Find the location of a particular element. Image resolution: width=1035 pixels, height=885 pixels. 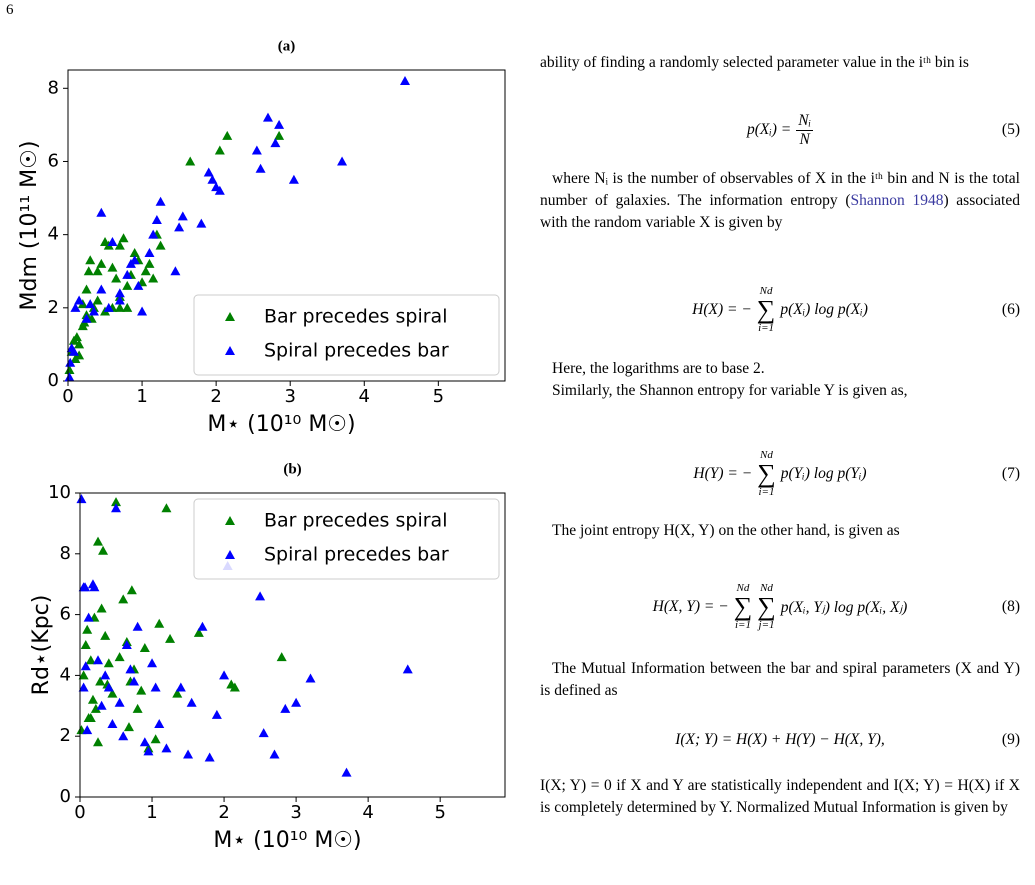

eq-number: (5) is located at coordinates (1010, 129).